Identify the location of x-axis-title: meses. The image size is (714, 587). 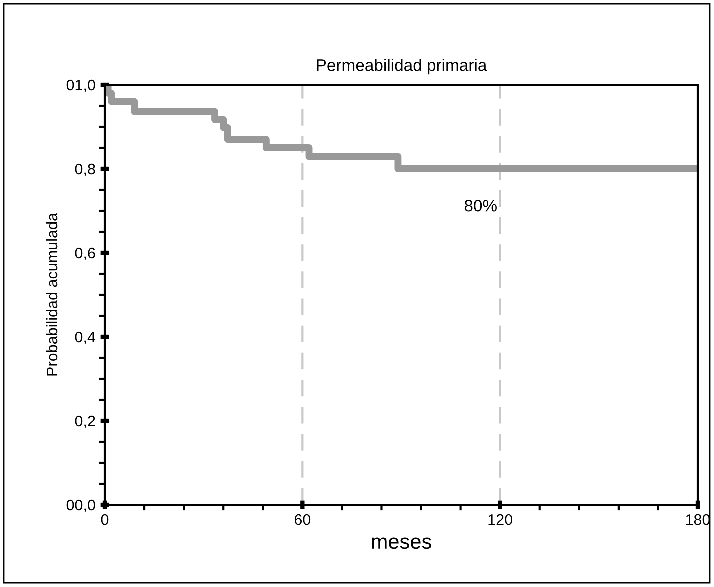
(402, 544).